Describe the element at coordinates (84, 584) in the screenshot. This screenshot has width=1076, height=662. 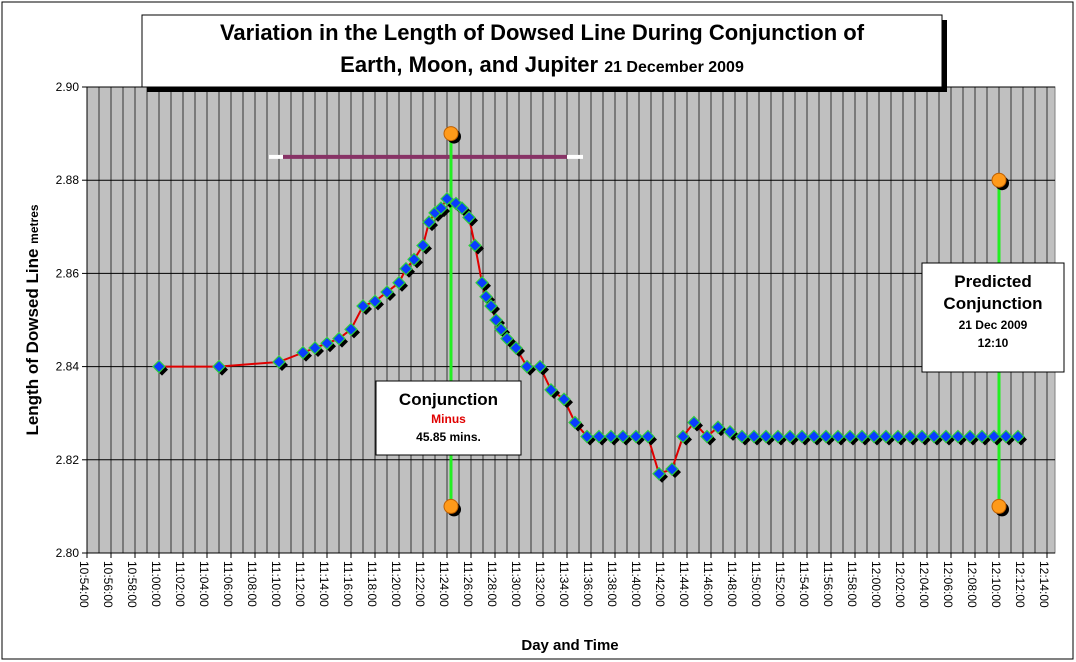
I see `x-tick-label: 10:54:00` at that location.